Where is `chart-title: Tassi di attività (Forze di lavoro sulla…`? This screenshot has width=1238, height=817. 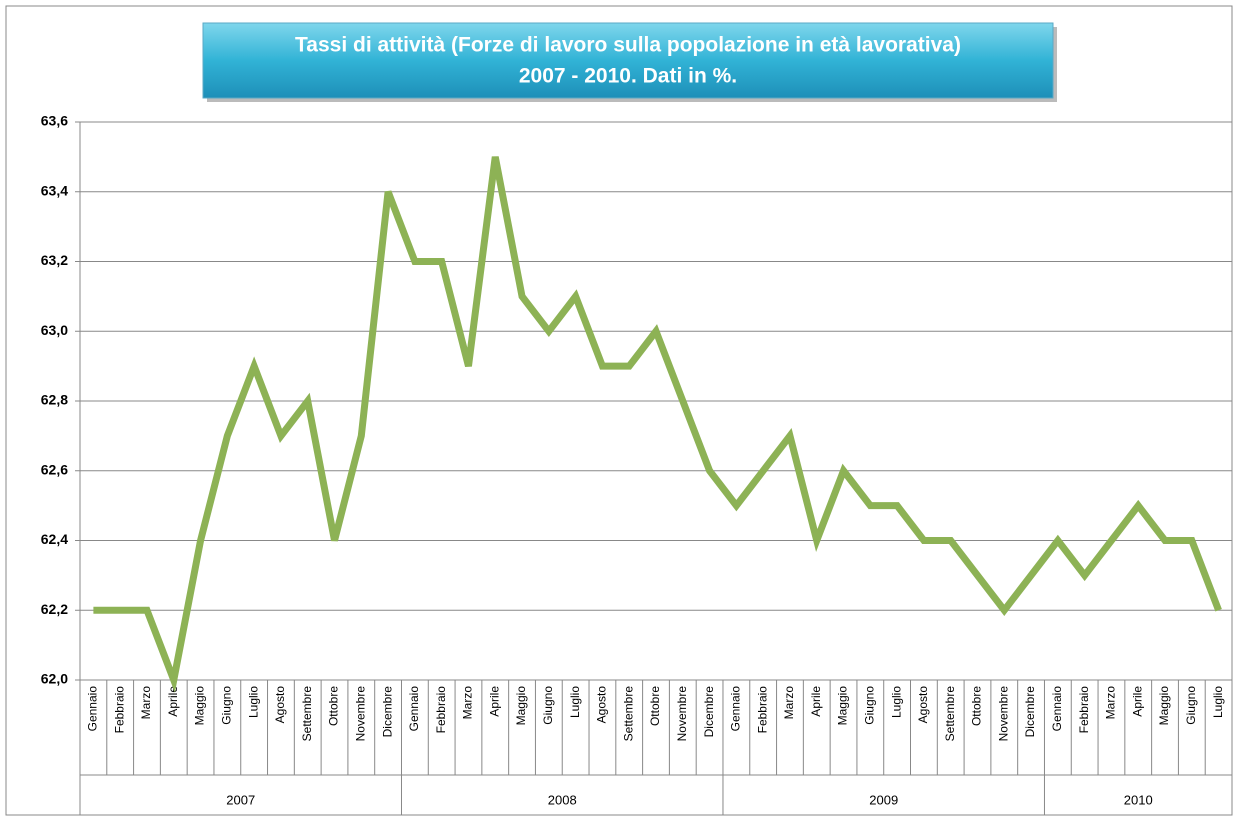
chart-title: Tassi di attività (Forze di lavoro sulla… is located at coordinates (628, 45).